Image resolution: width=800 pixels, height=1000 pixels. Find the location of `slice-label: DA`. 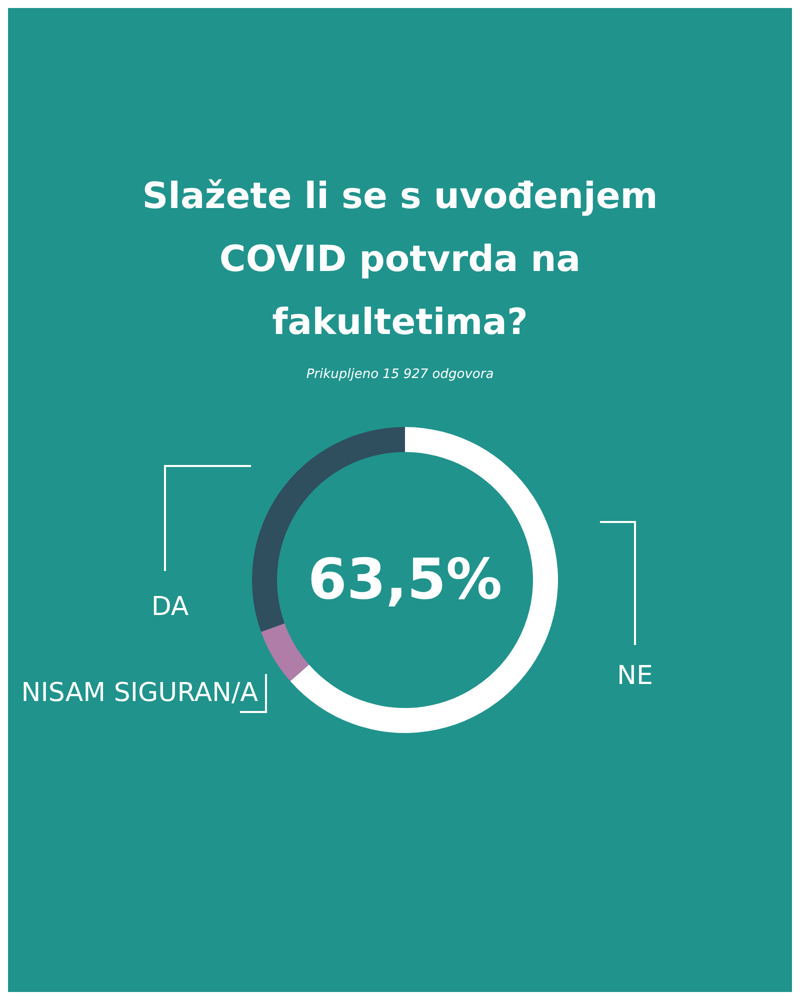

slice-label: DA is located at coordinates (170, 607).